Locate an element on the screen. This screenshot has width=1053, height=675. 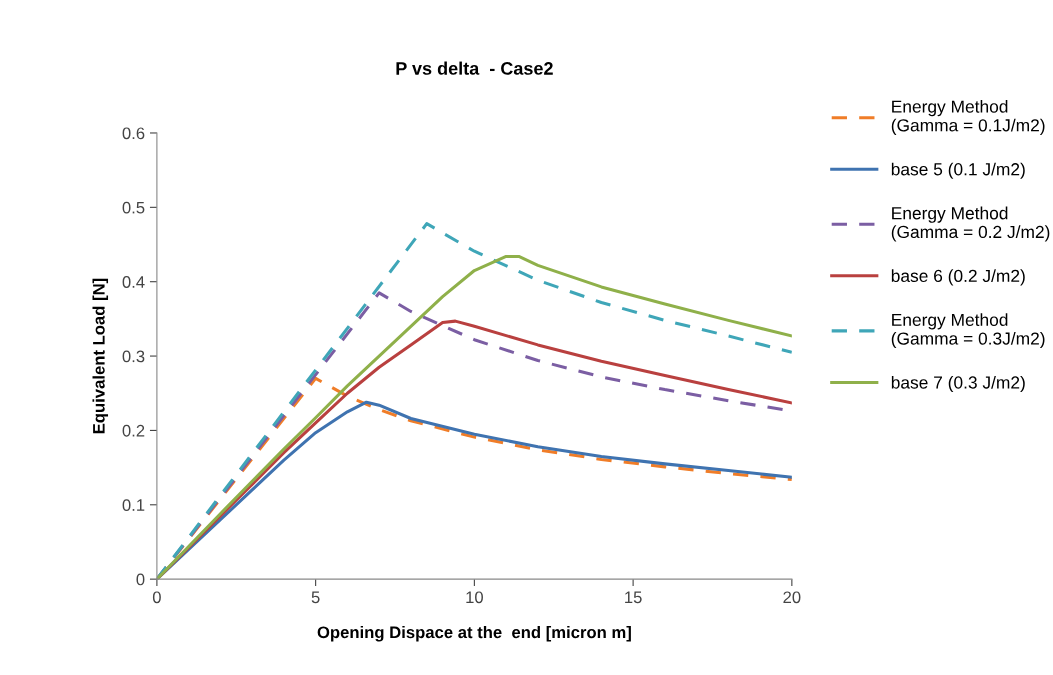
legend-label: base 7 (0.3 J/m2) is located at coordinates (958, 384).